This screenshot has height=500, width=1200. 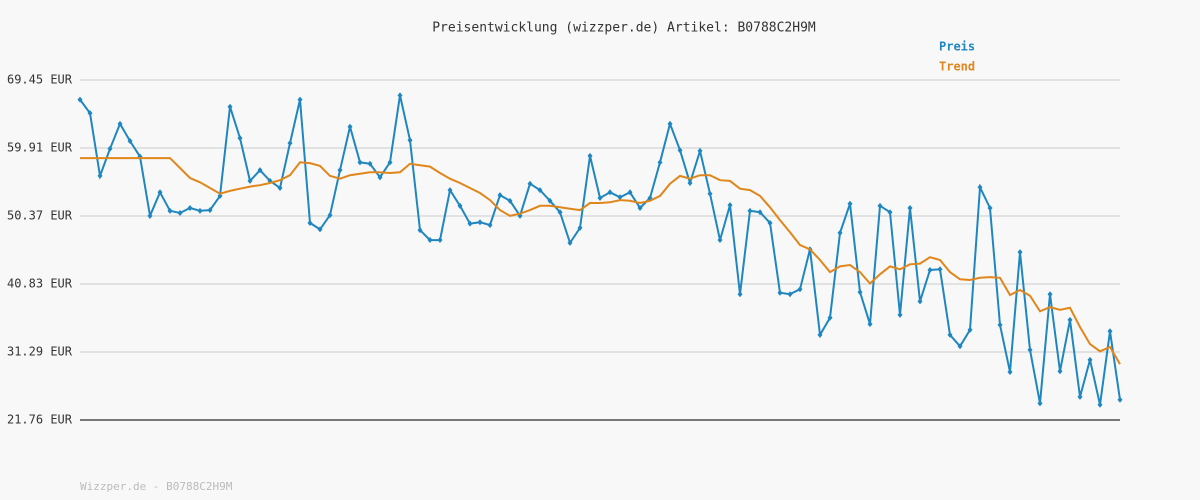 What do you see at coordinates (40, 80) in the screenshot?
I see `y-tick-label: 69.45 EUR` at bounding box center [40, 80].